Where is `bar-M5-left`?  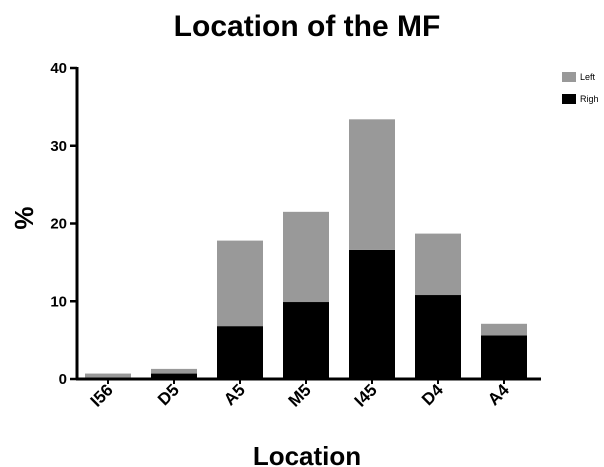 bar-M5-left is located at coordinates (306, 257).